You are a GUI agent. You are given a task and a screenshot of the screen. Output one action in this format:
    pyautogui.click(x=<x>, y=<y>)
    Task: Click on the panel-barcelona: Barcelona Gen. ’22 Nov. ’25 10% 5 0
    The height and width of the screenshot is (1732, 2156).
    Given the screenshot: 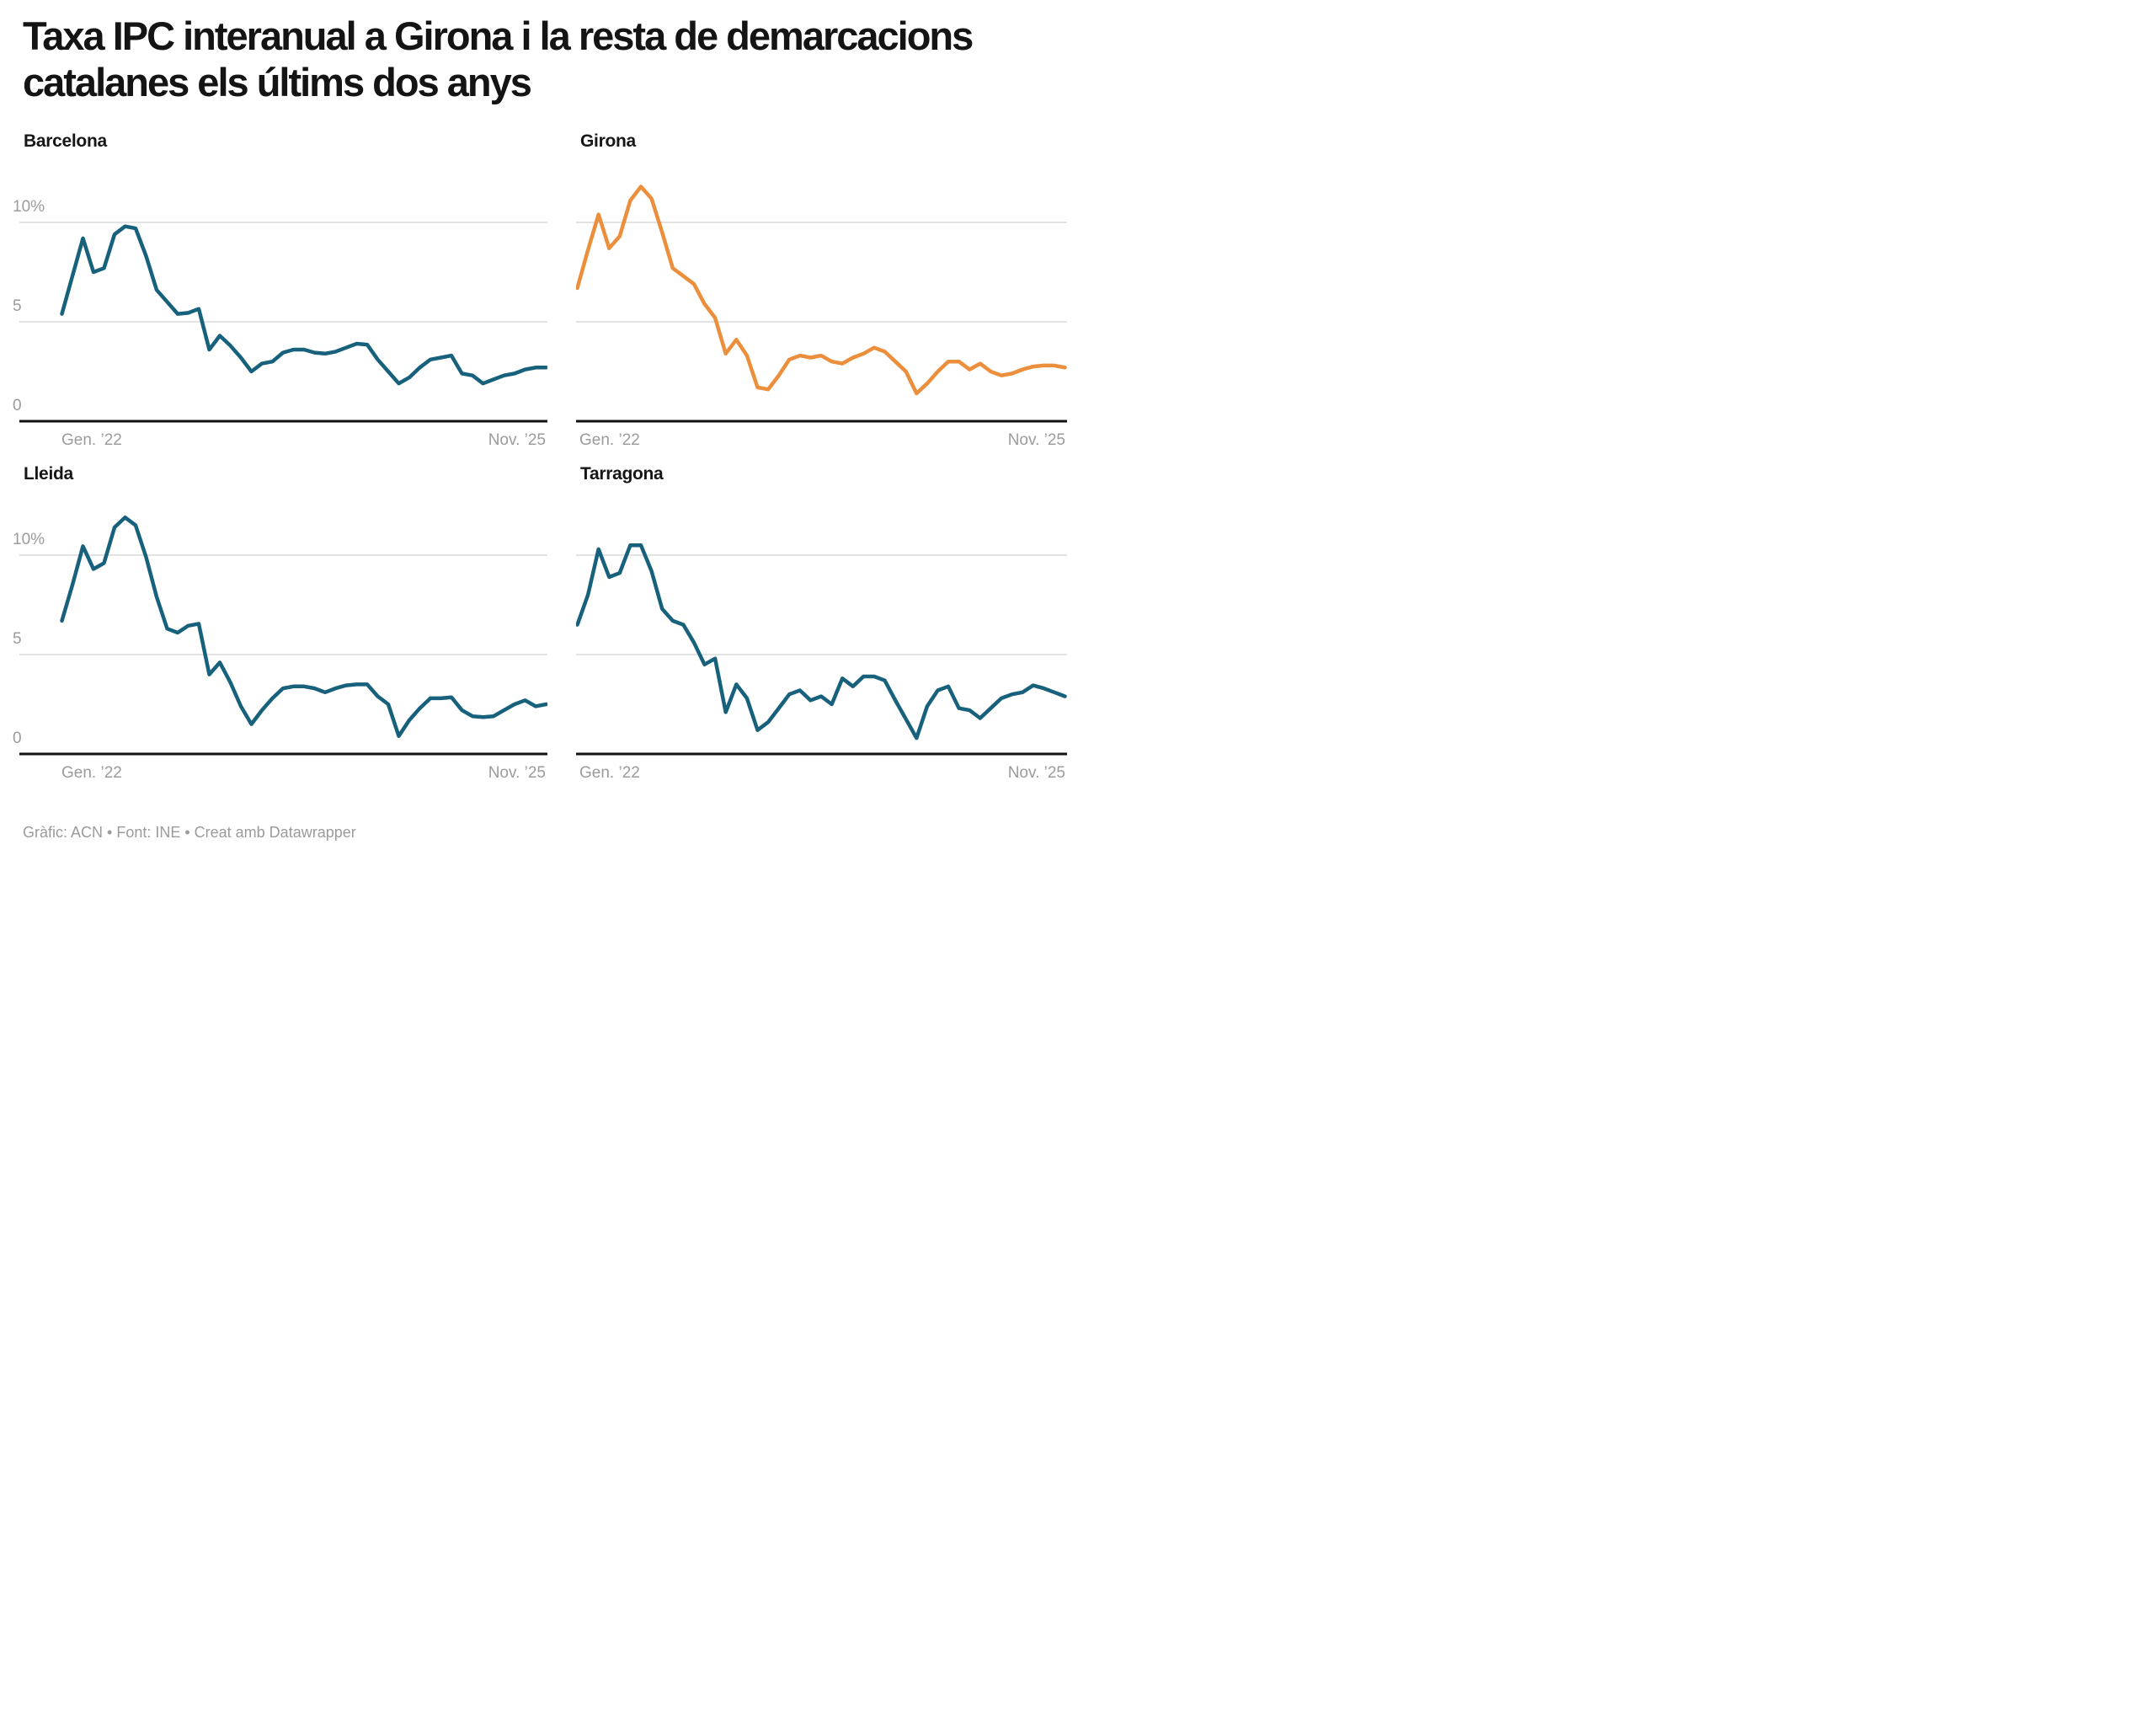 What is the action you would take?
    pyautogui.click(x=280, y=303)
    